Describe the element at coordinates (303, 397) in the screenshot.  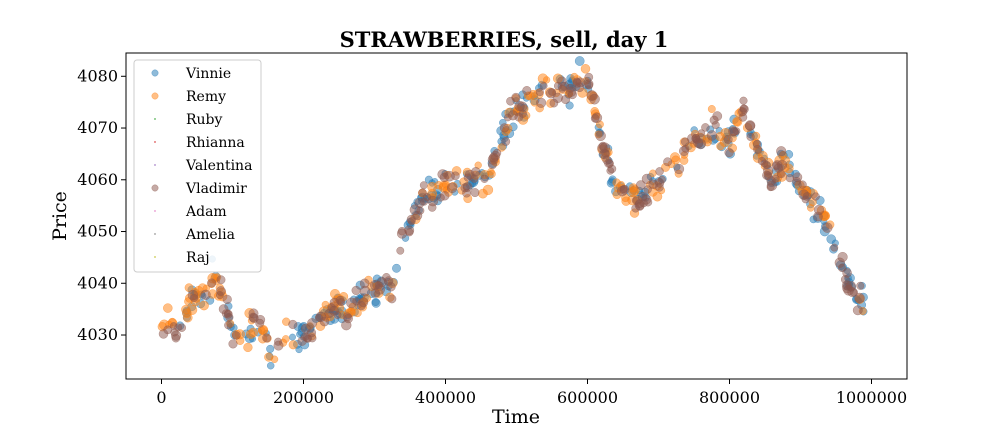
I see `x-tick-label: 200000` at that location.